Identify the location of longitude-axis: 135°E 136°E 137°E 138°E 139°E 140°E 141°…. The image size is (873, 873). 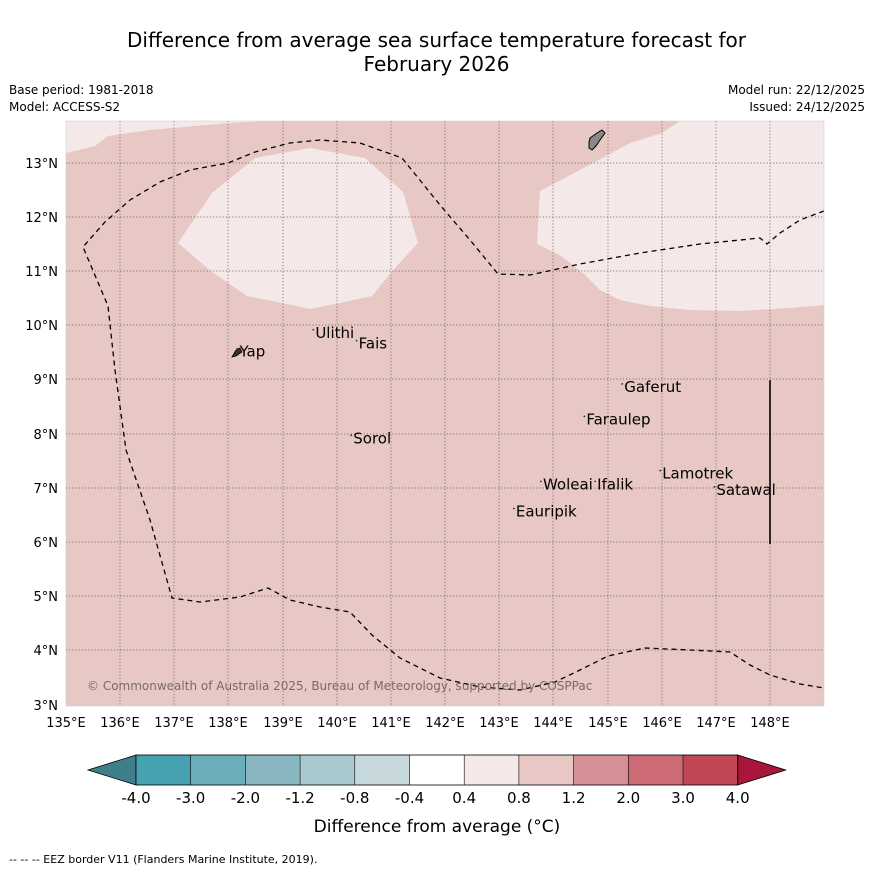
(418, 723).